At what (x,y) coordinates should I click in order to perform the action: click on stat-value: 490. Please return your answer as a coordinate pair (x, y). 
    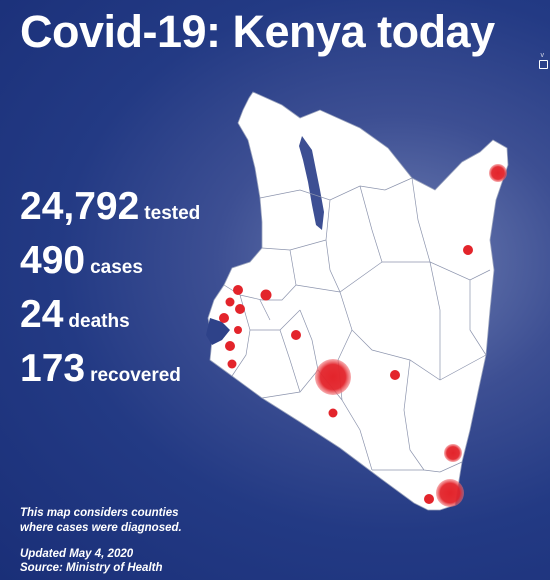
    Looking at the image, I should click on (53, 260).